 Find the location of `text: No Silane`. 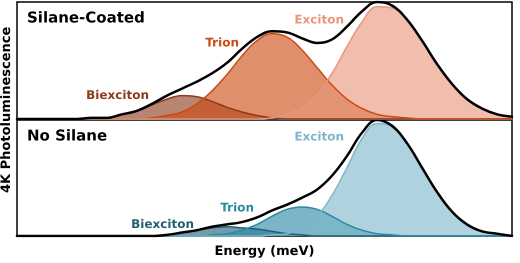

text: No Silane is located at coordinates (67, 135).